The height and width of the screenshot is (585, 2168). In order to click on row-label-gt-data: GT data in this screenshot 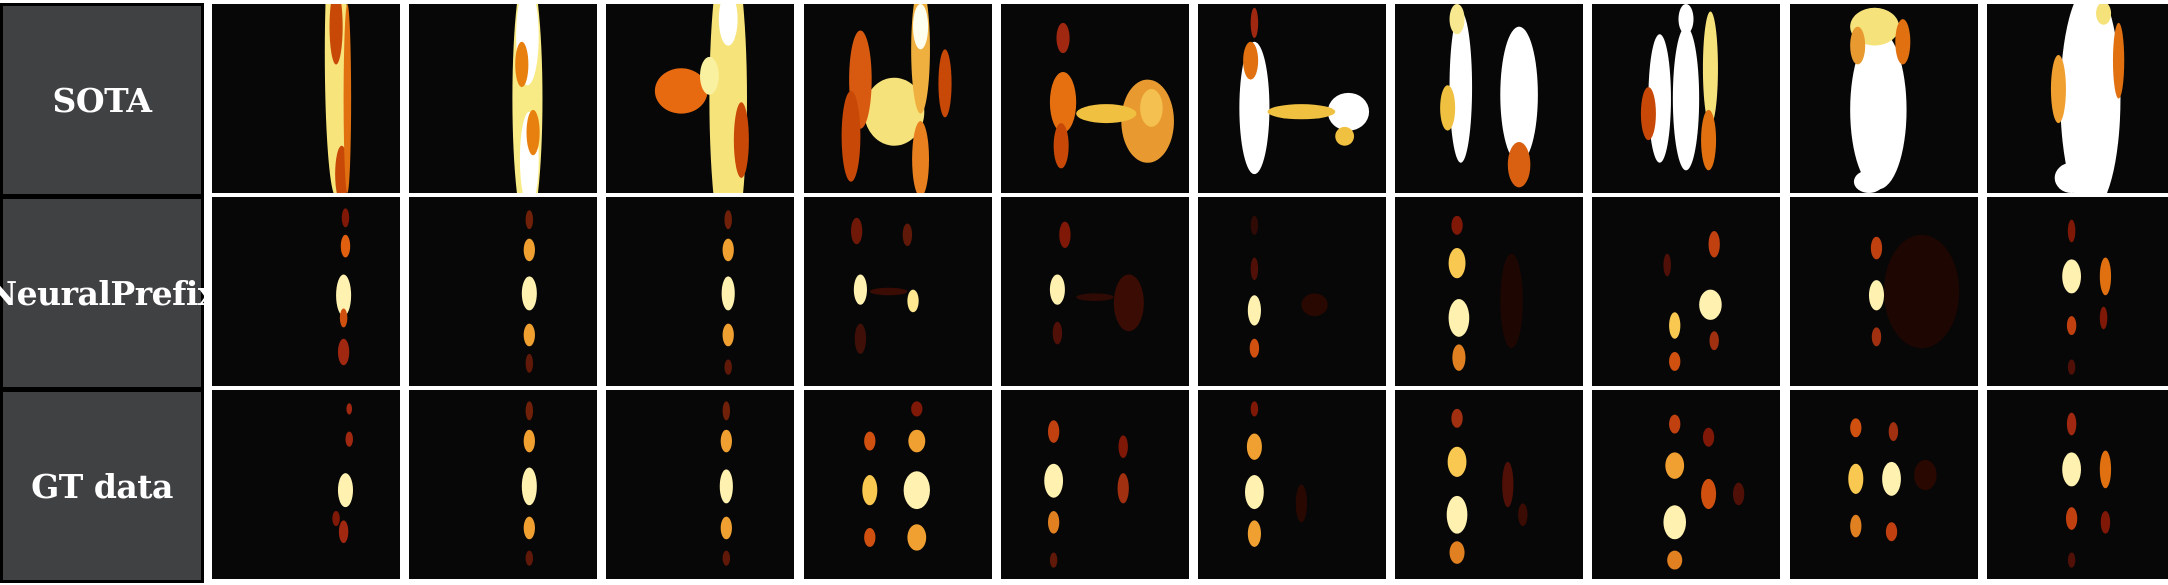, I will do `click(102, 486)`.